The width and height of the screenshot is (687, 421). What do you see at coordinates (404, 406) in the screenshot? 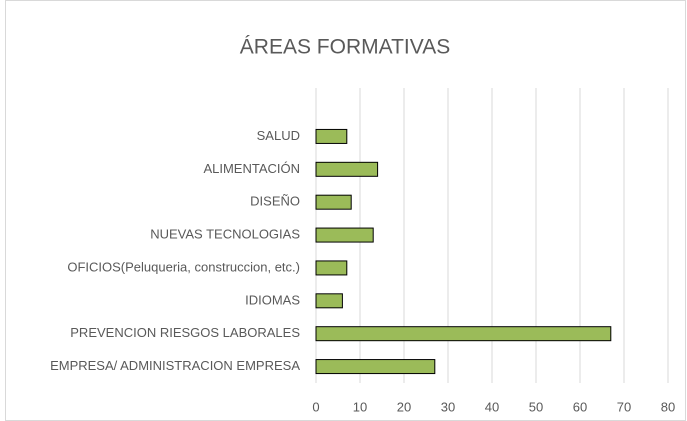
I see `x-tick-label: 20` at bounding box center [404, 406].